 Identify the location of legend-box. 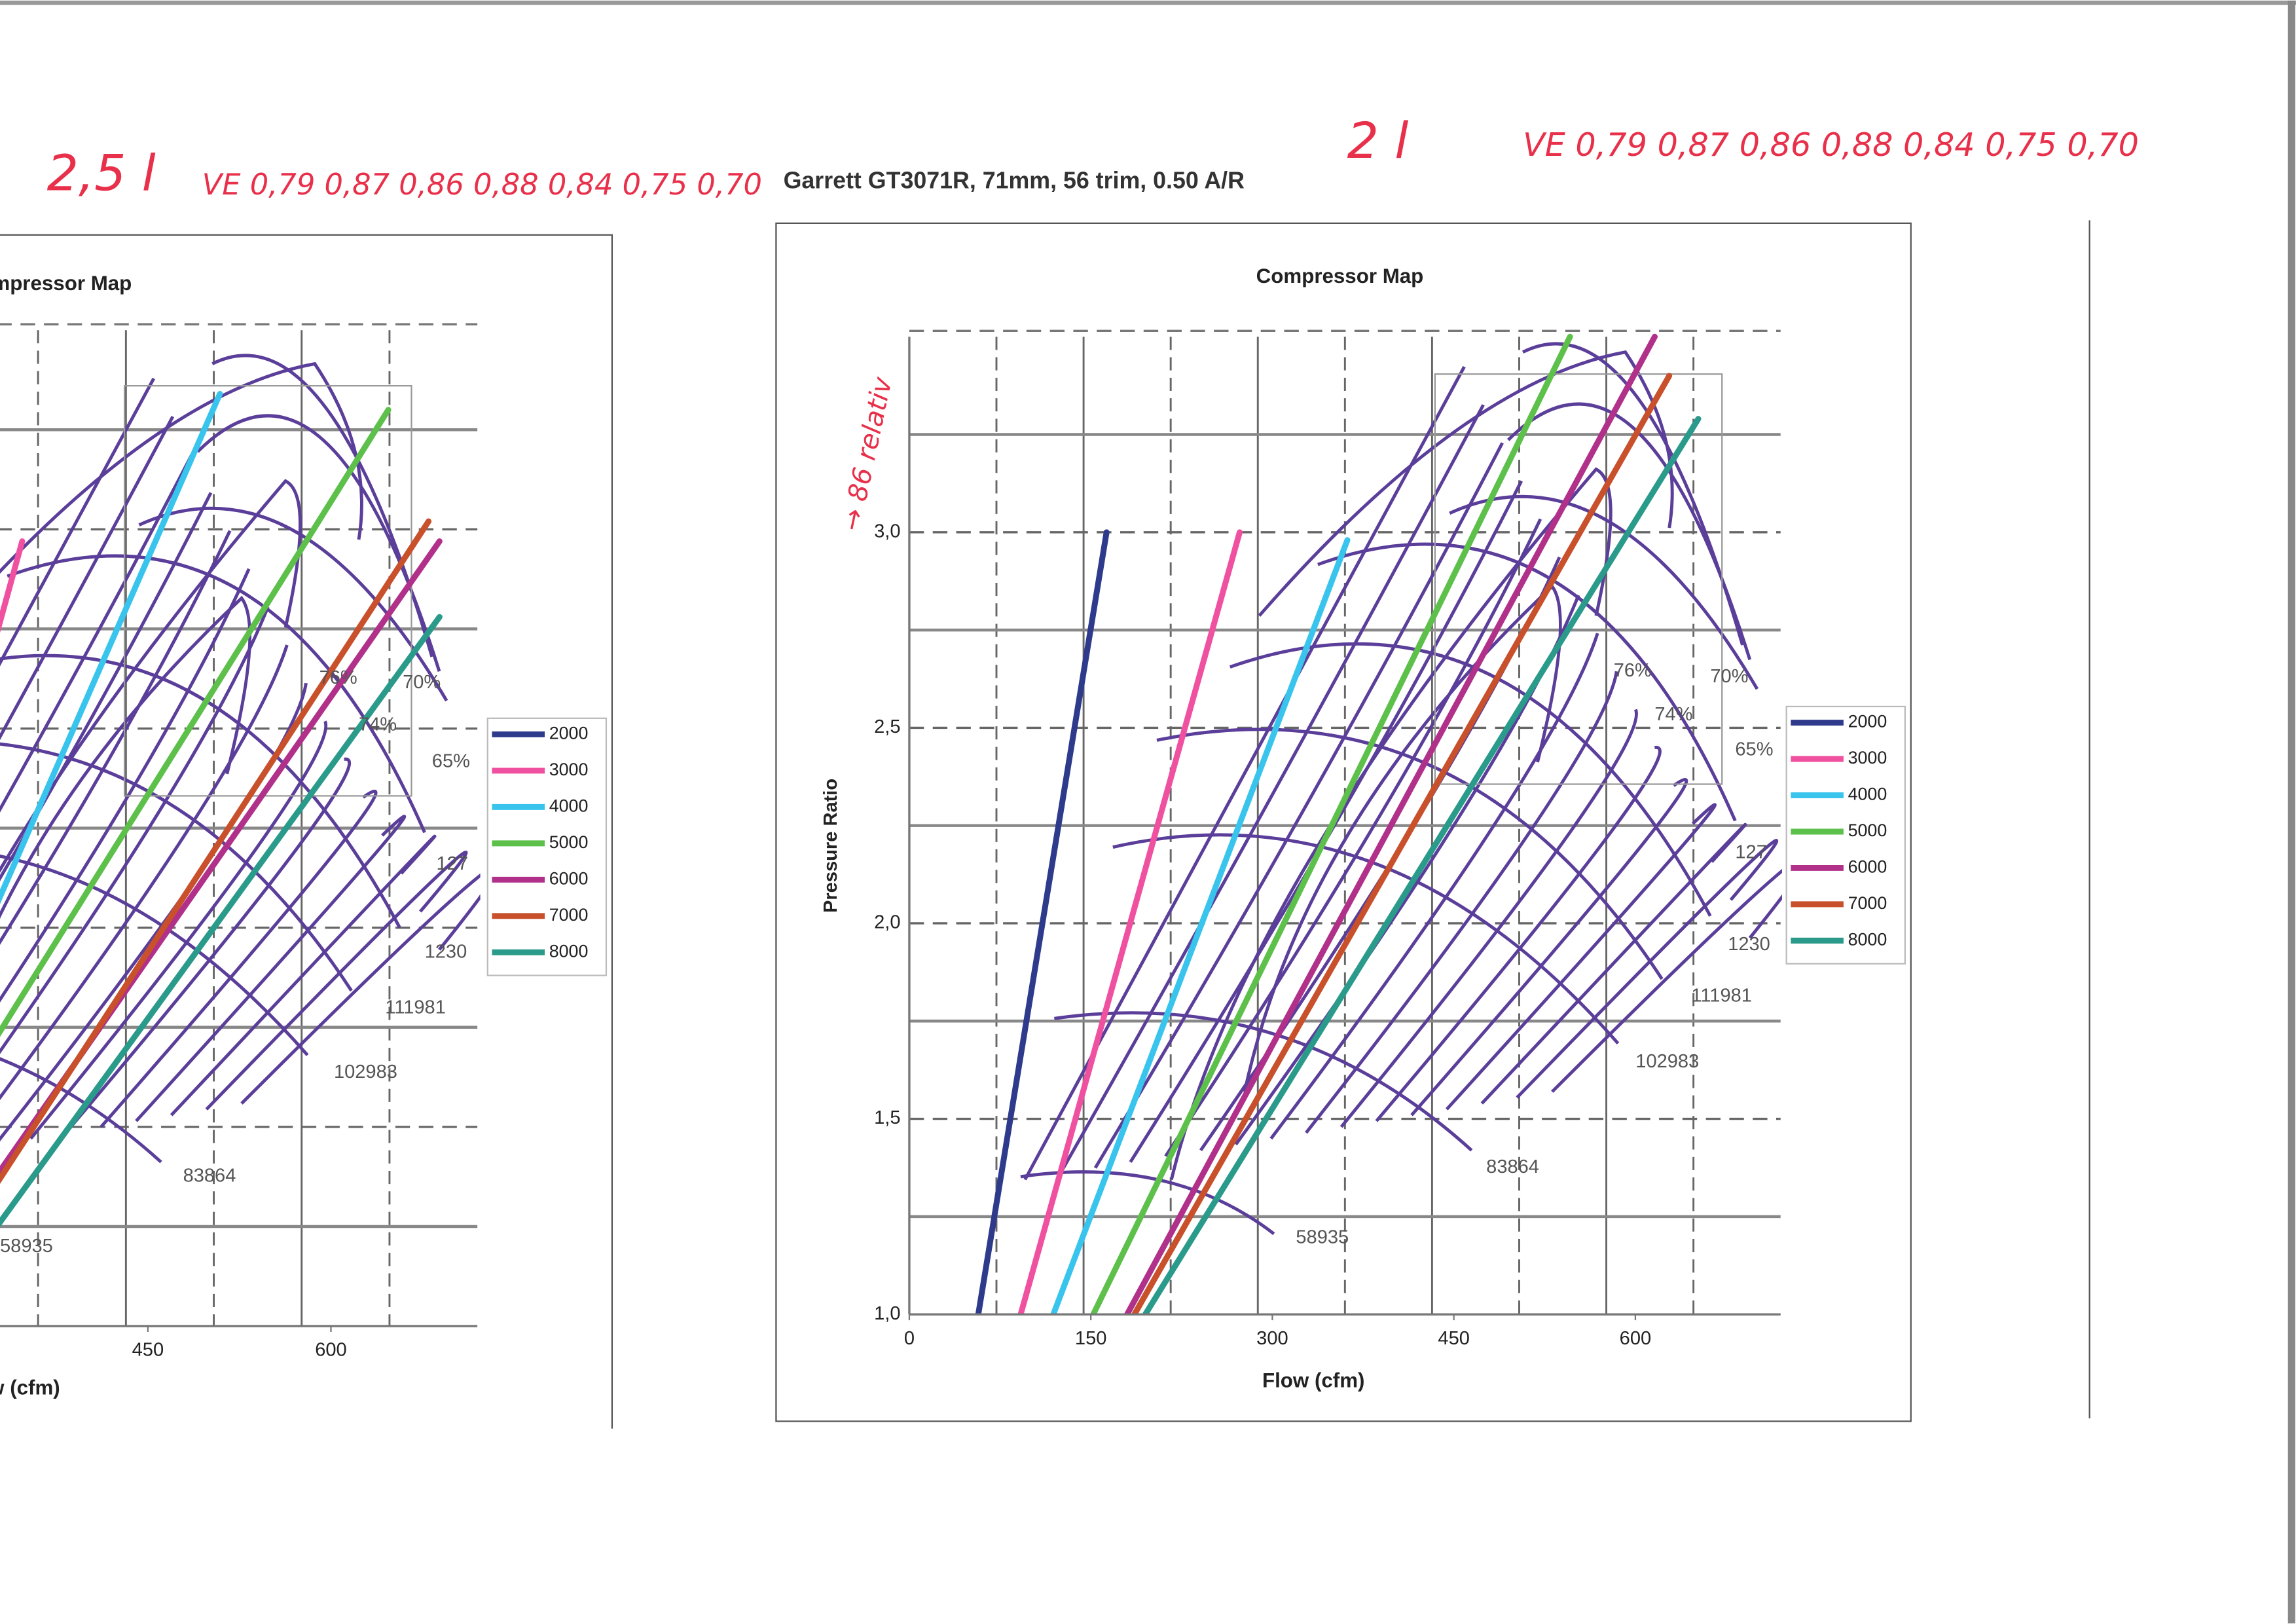
(1845, 835).